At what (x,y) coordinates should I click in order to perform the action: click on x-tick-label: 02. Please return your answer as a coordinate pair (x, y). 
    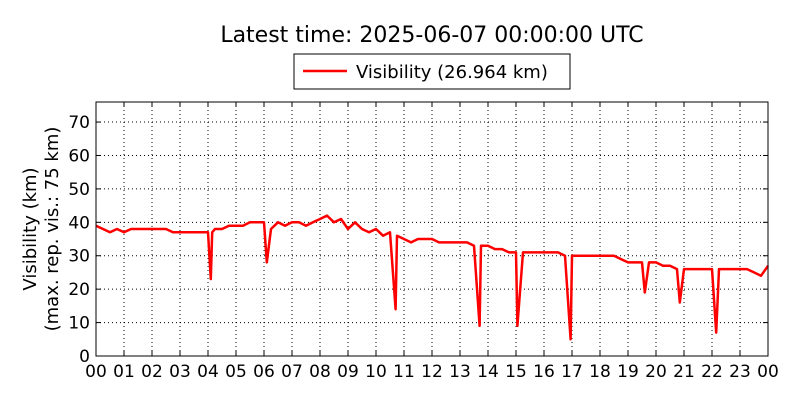
    Looking at the image, I should click on (152, 372).